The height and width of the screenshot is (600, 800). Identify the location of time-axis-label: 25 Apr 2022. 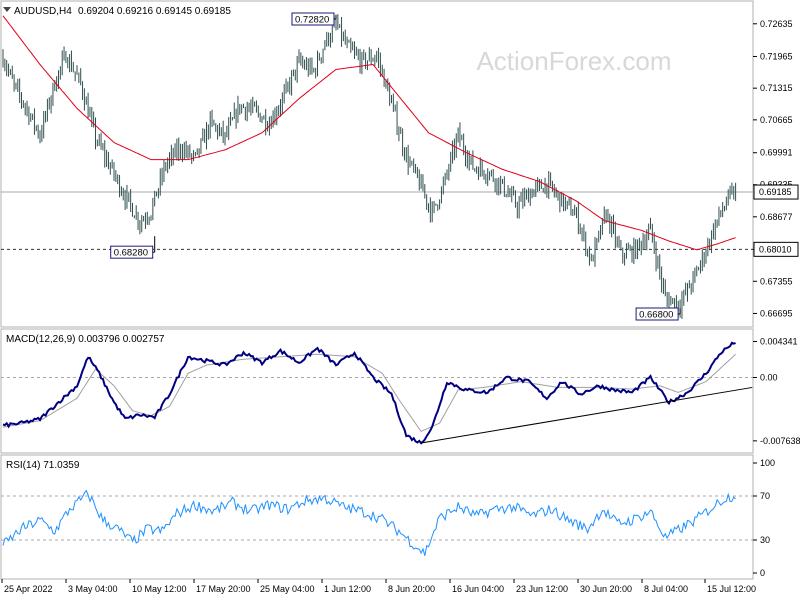
(28, 589).